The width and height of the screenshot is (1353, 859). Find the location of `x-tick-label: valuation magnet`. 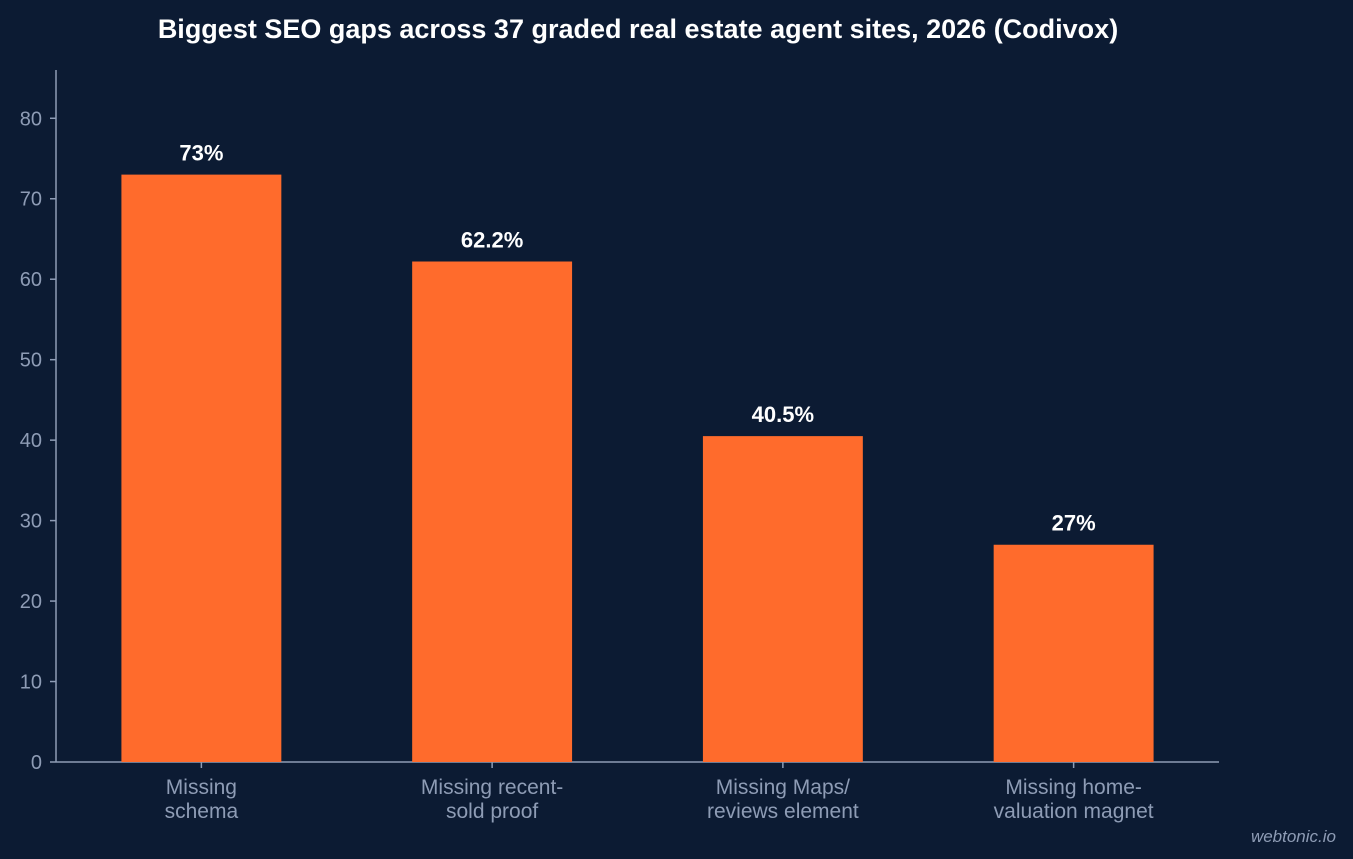

x-tick-label: valuation magnet is located at coordinates (1074, 811).